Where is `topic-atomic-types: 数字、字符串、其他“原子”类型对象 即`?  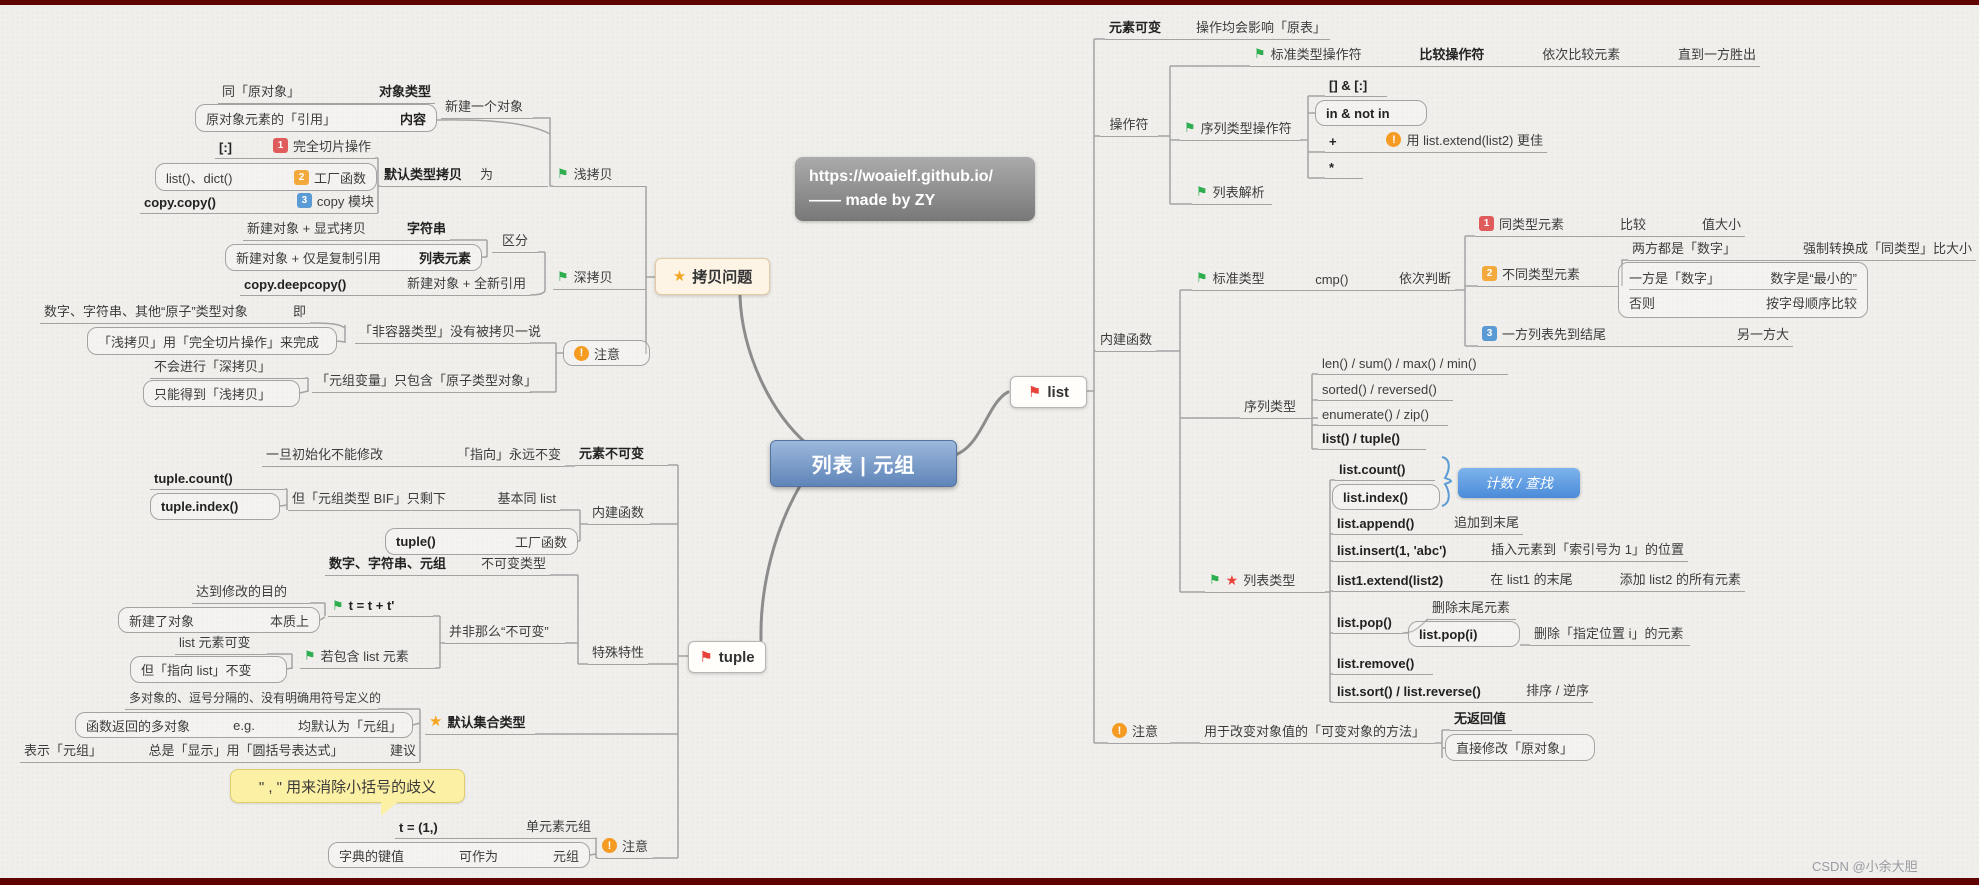 topic-atomic-types: 数字、字符串、其他“原子”类型对象 即 is located at coordinates (175, 314).